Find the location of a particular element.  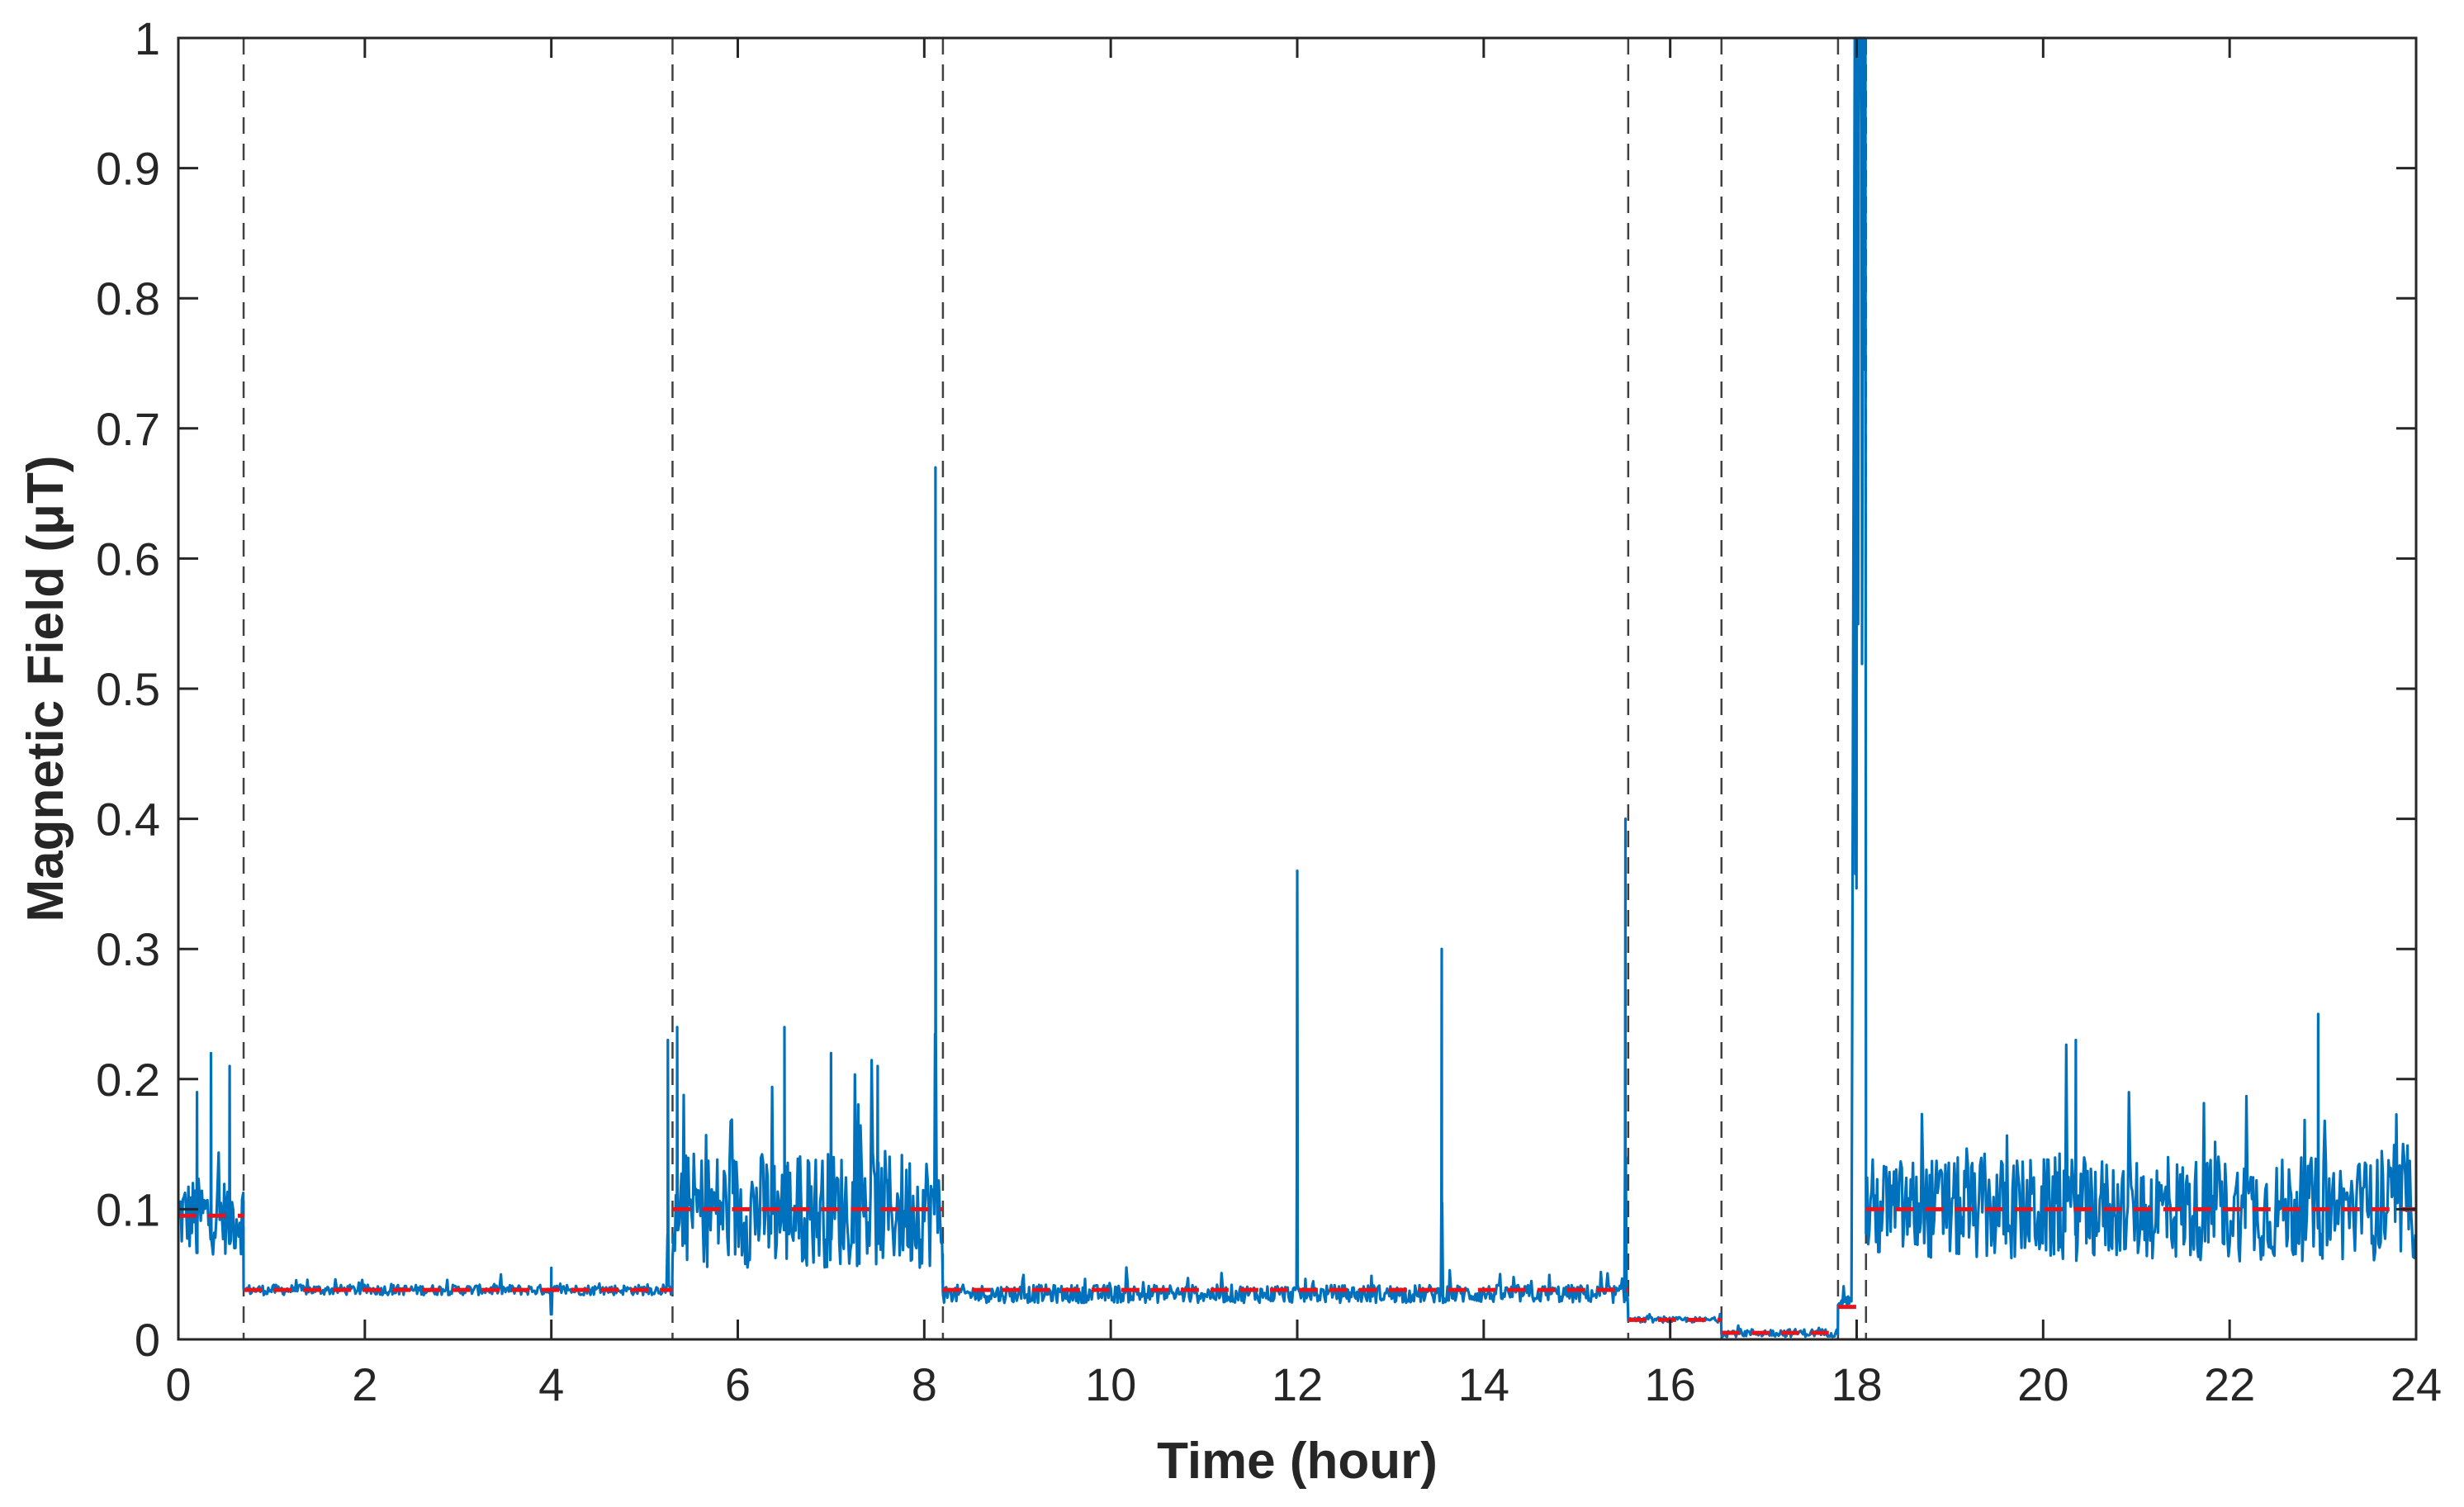

x-tick-label: 16 is located at coordinates (1671, 1384).